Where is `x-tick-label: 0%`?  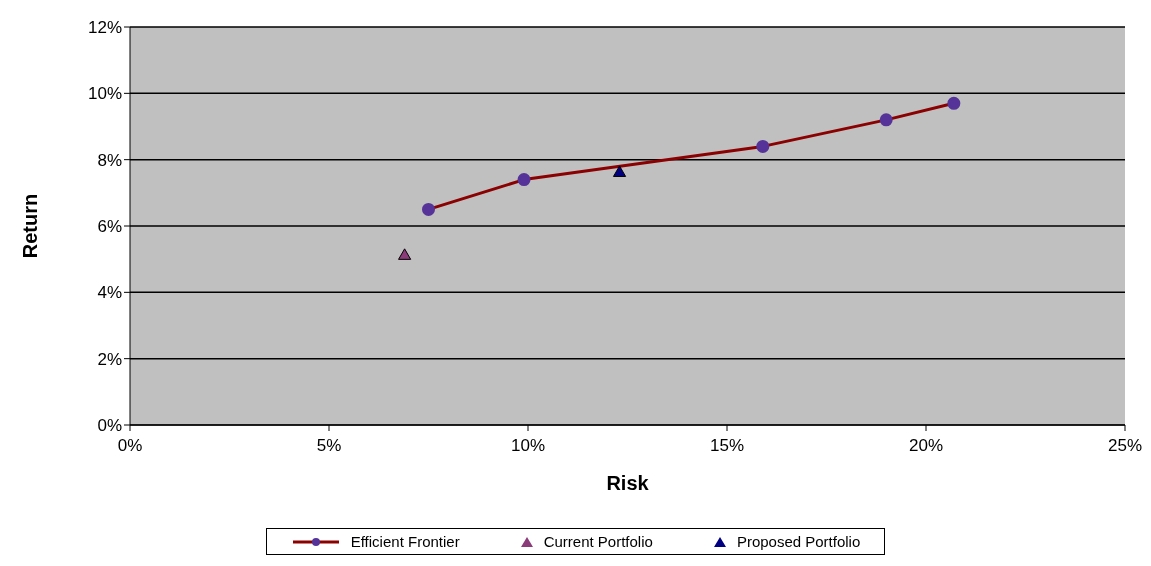
x-tick-label: 0% is located at coordinates (130, 446).